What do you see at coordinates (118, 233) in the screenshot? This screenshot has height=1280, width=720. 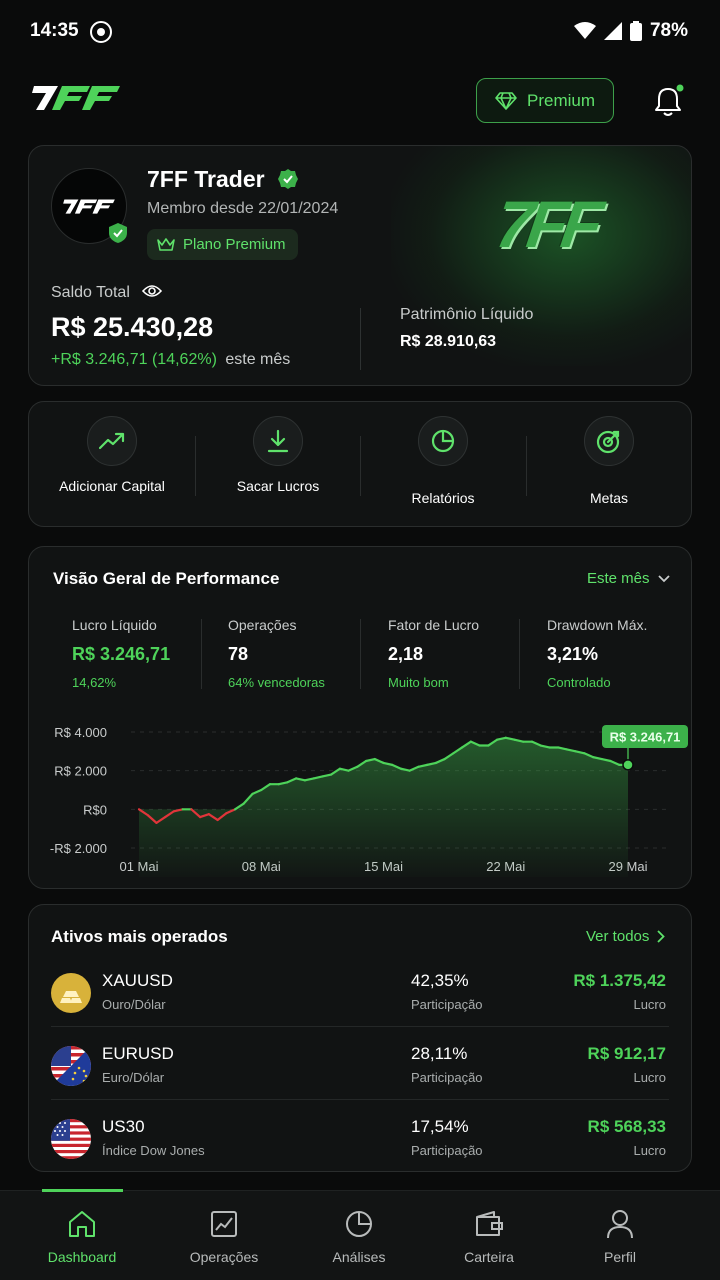 I see `shield-check-icon` at bounding box center [118, 233].